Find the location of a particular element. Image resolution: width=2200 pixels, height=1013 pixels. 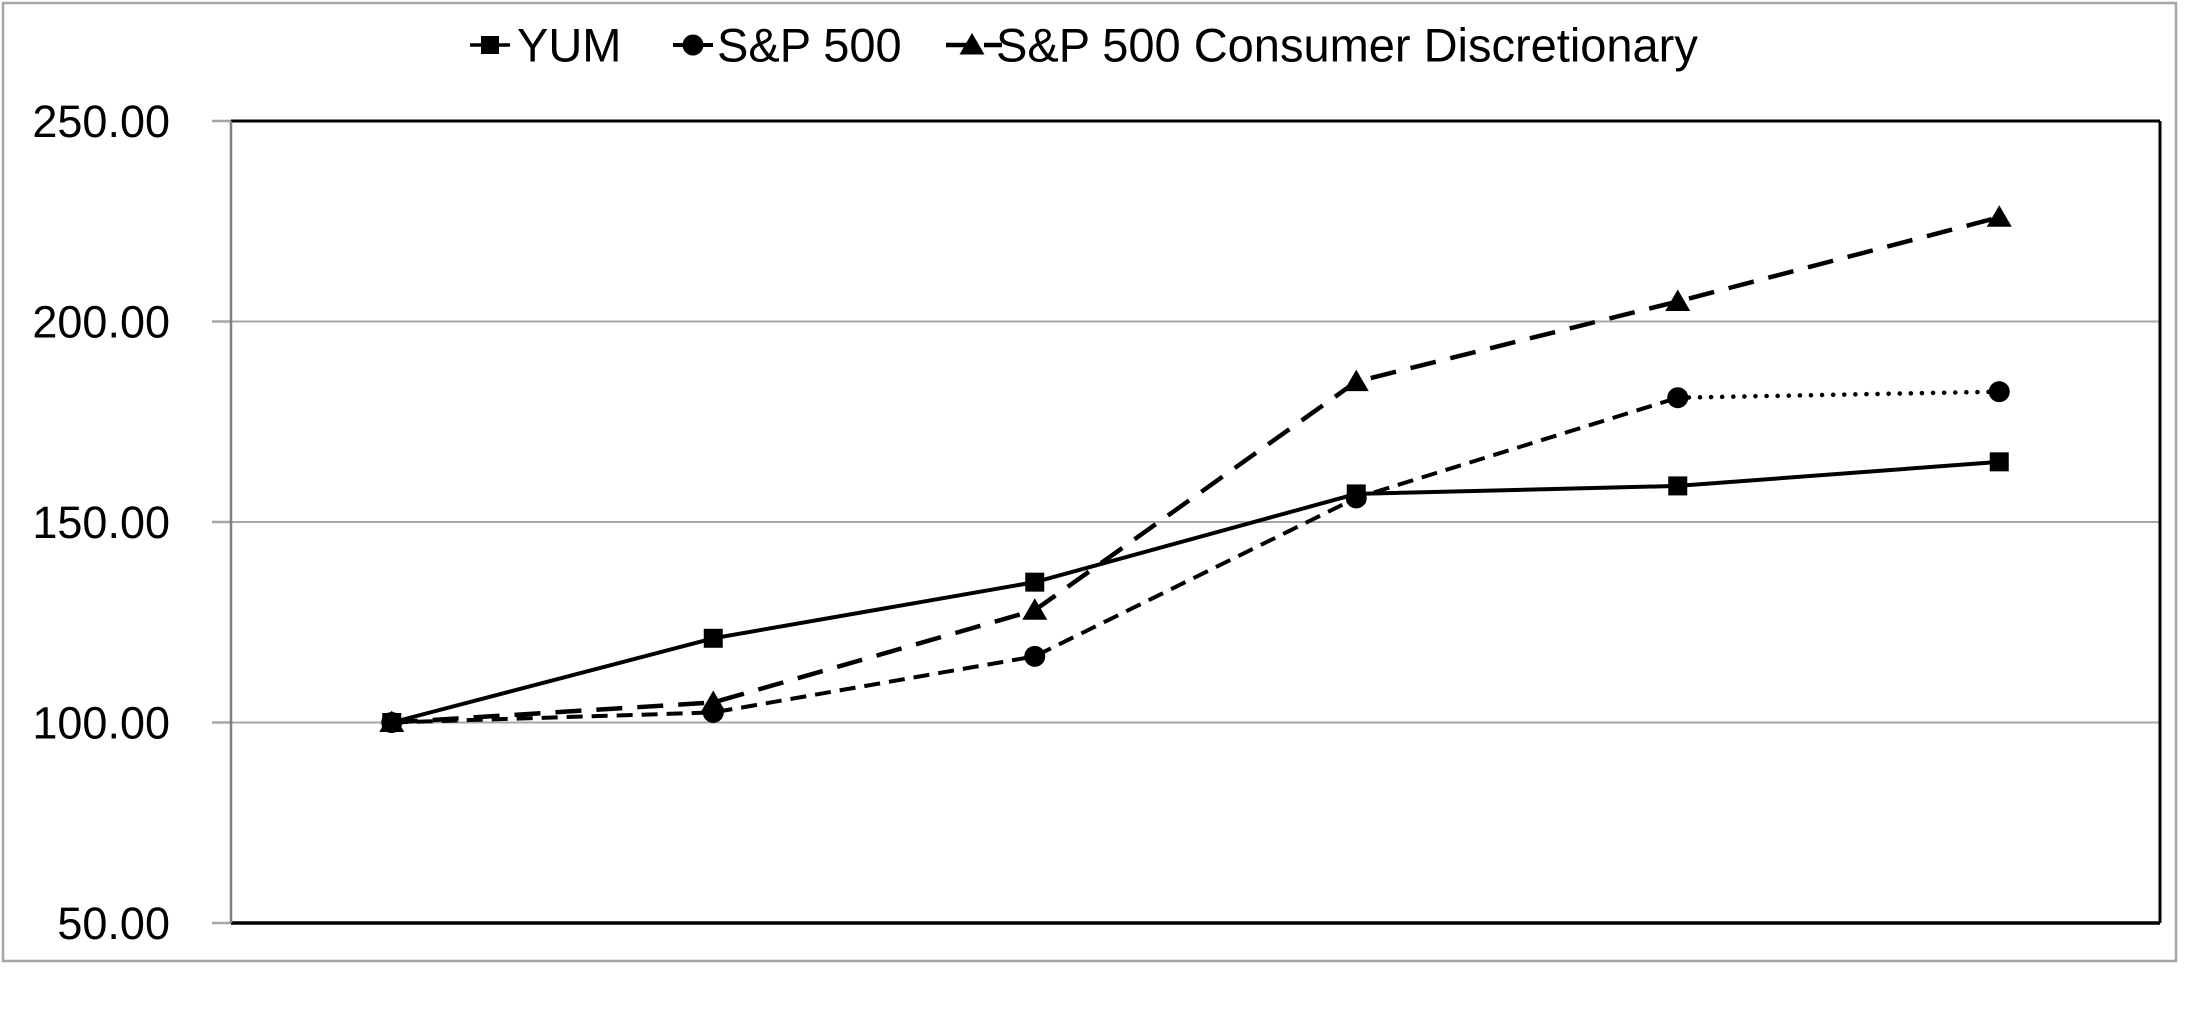

legend-item-sp500-consumer-discretionary: S&P 500 Consumer Discretionary is located at coordinates (1322, 44).